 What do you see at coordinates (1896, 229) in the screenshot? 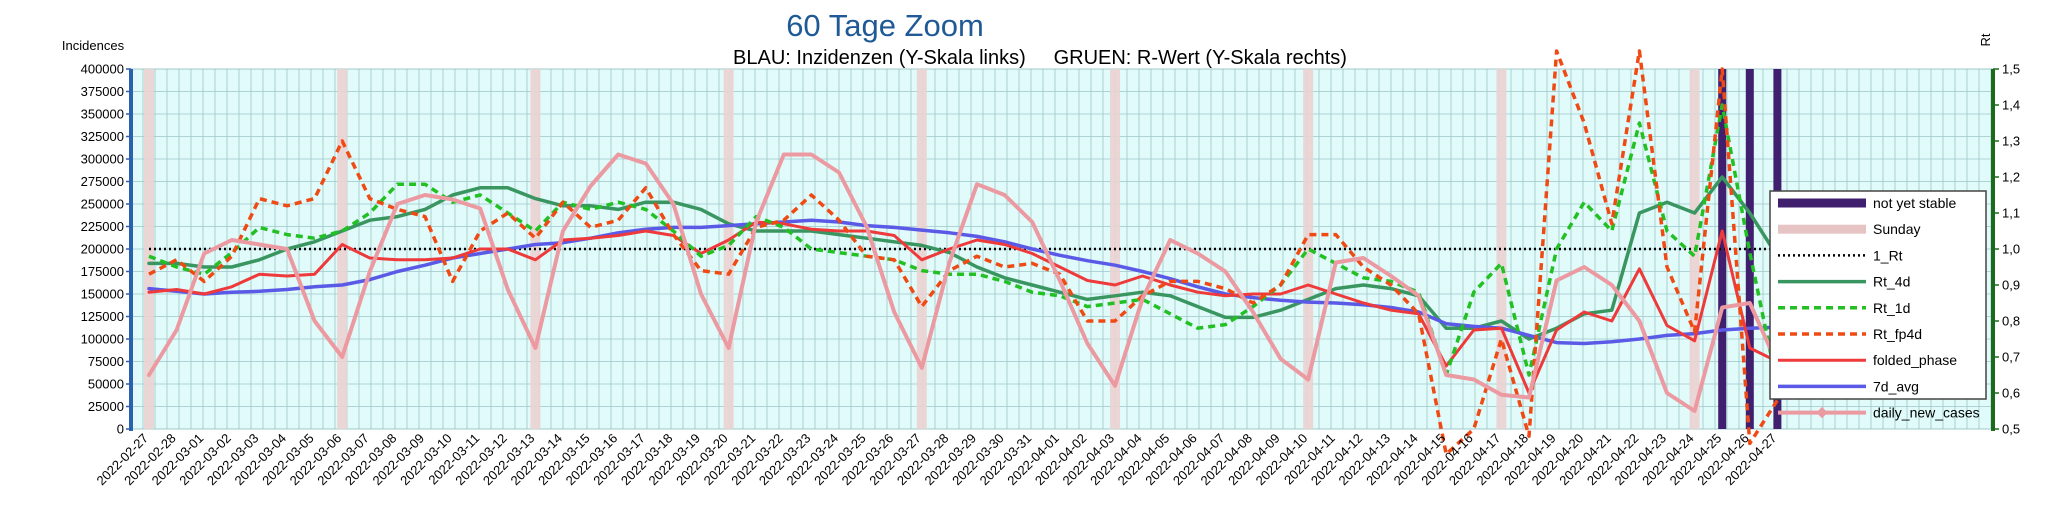
I see `legend-label: Sunday` at bounding box center [1896, 229].